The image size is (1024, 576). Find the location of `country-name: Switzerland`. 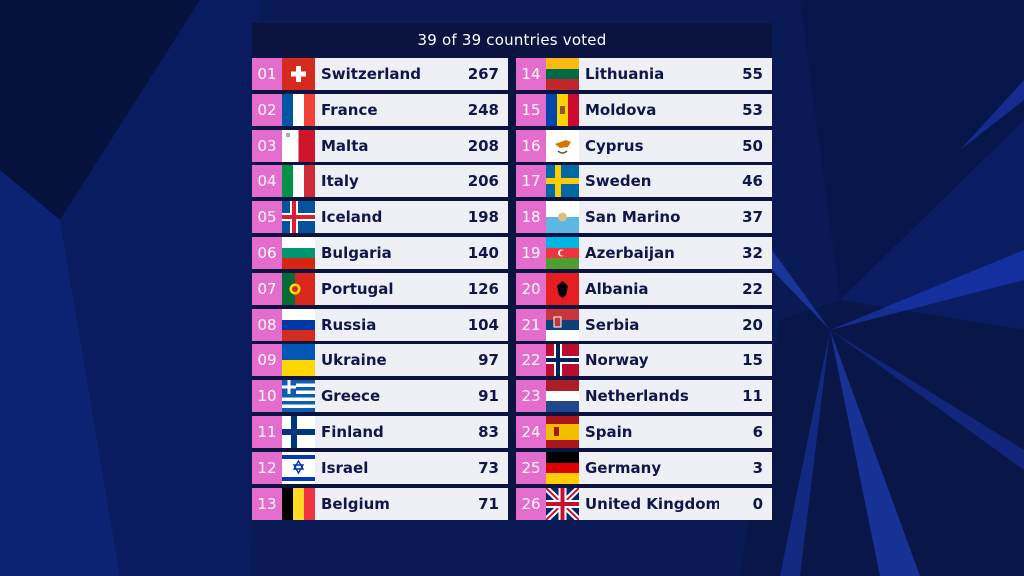

country-name: Switzerland is located at coordinates (371, 74).